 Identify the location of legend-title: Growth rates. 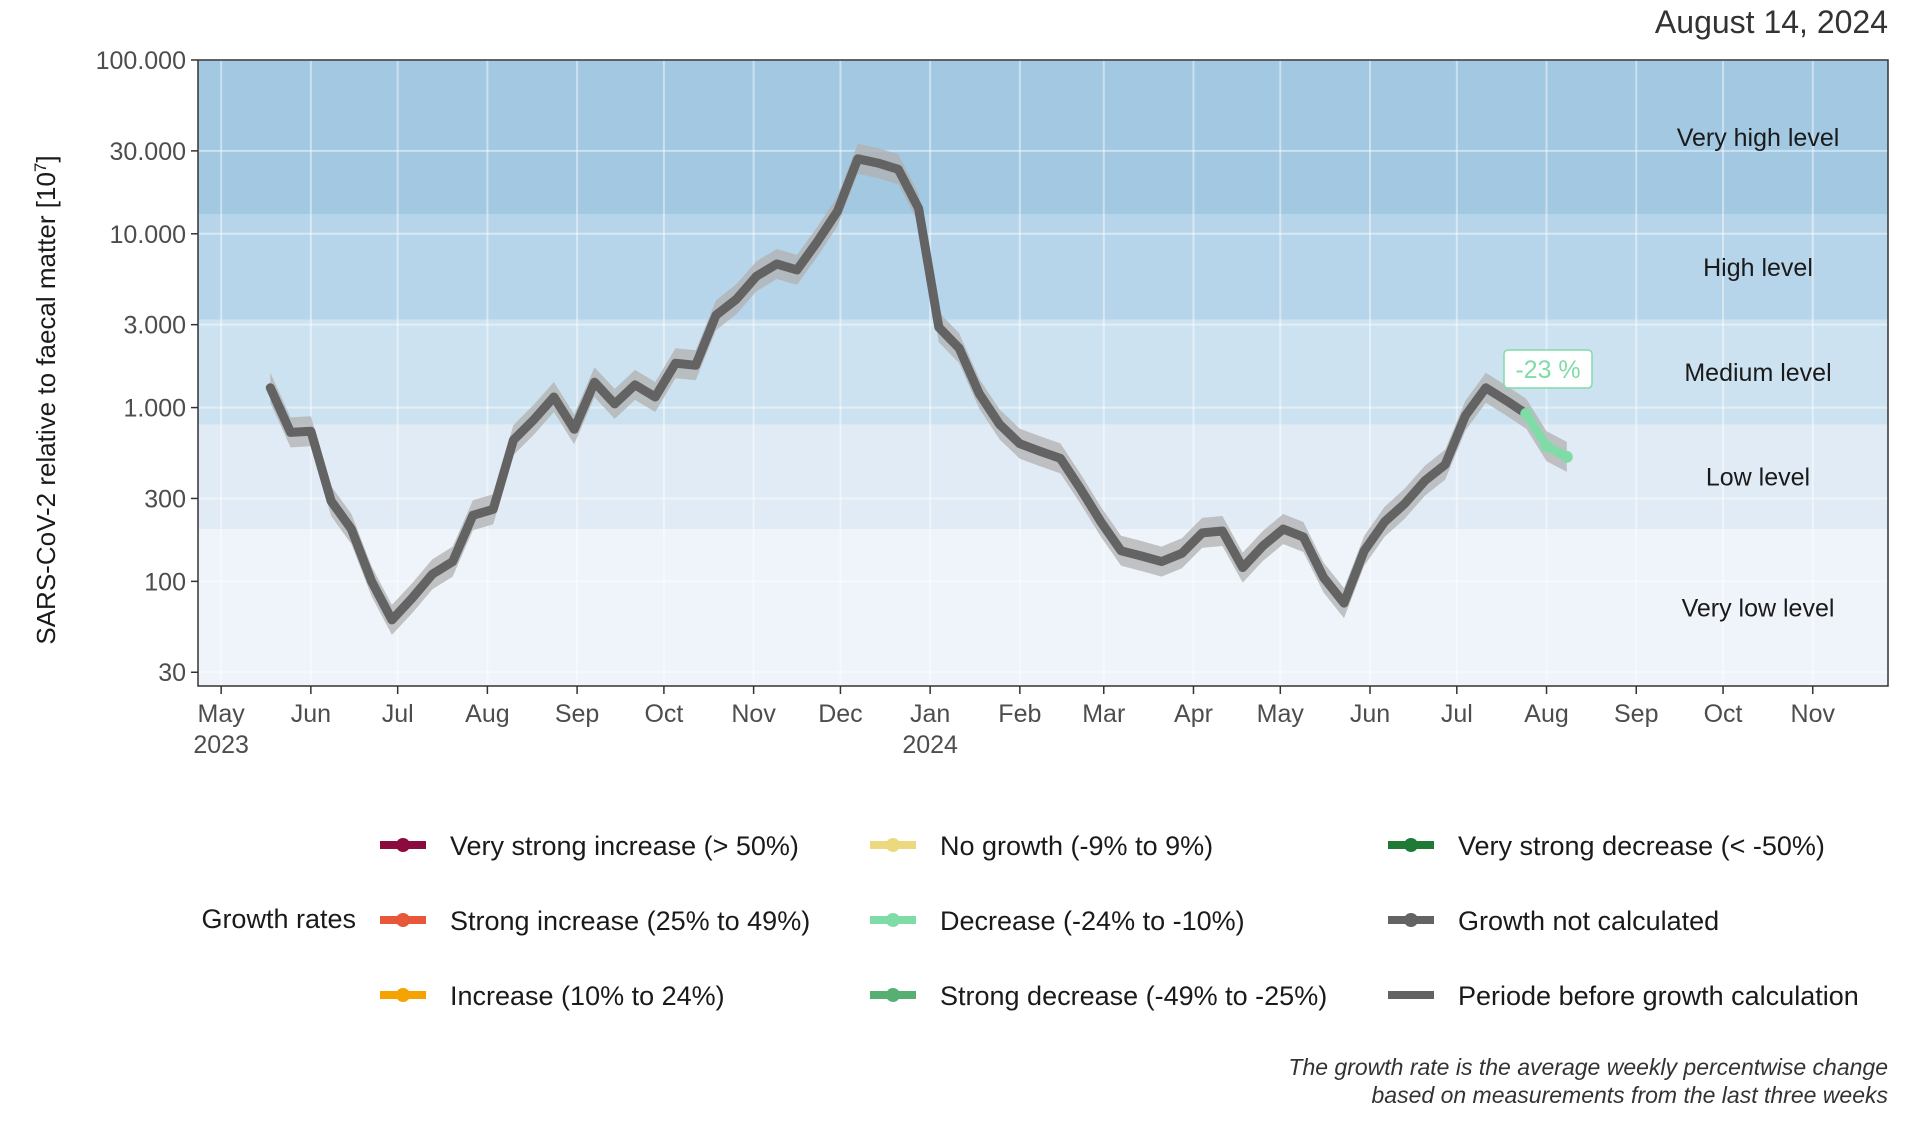
(278, 919).